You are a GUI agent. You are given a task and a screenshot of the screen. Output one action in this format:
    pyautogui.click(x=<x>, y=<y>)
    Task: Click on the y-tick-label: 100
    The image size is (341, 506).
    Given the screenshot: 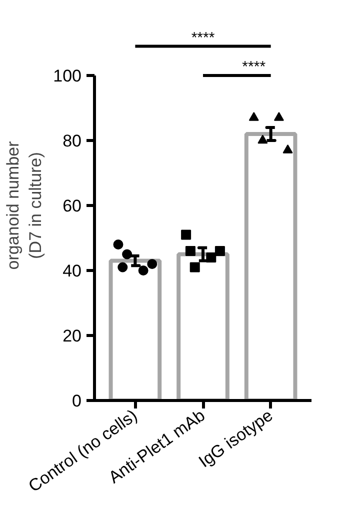 What is the action you would take?
    pyautogui.click(x=67, y=76)
    